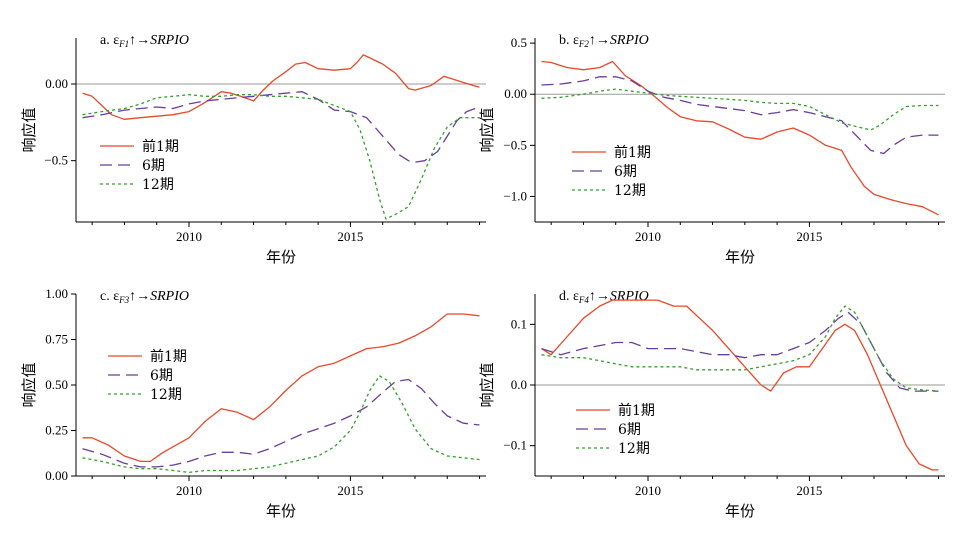 The height and width of the screenshot is (541, 975). Describe the element at coordinates (56, 339) in the screenshot. I see `y-tick-label: 0.75` at that location.